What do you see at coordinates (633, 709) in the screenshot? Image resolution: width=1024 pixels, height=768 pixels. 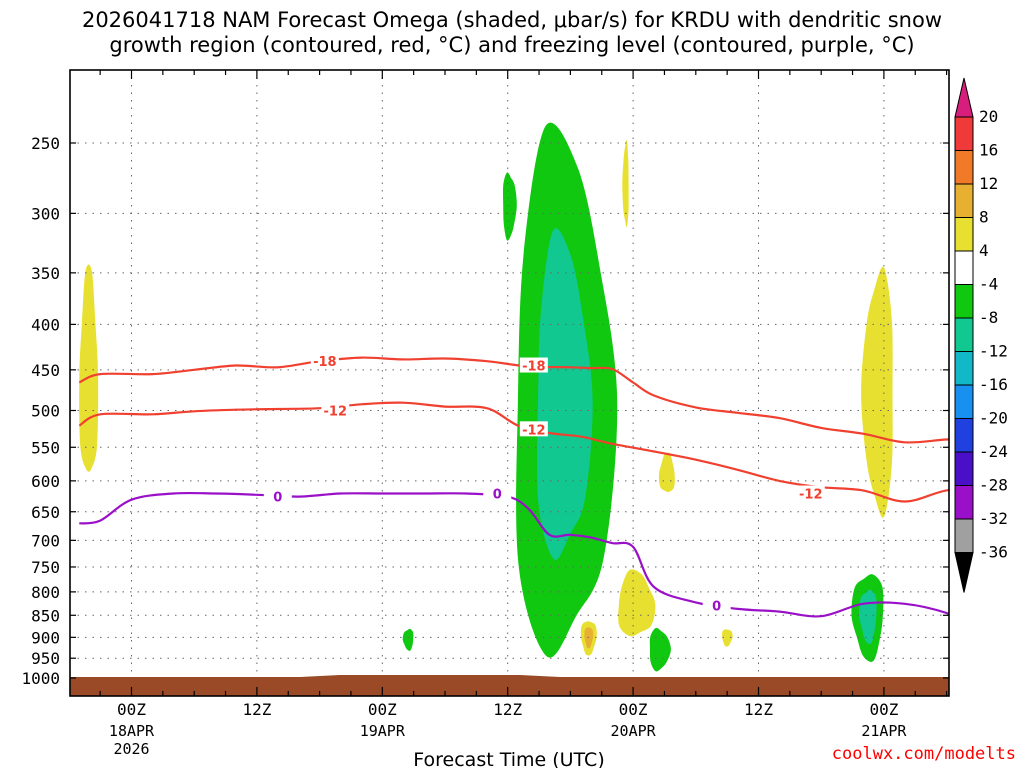 I see `x-tick-label-top-4: 00Z` at bounding box center [633, 709].